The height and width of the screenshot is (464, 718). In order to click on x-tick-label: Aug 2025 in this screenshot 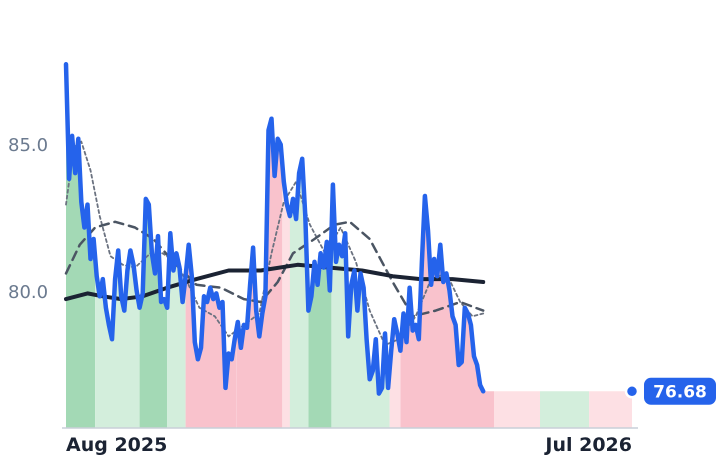, I will do `click(116, 445)`.